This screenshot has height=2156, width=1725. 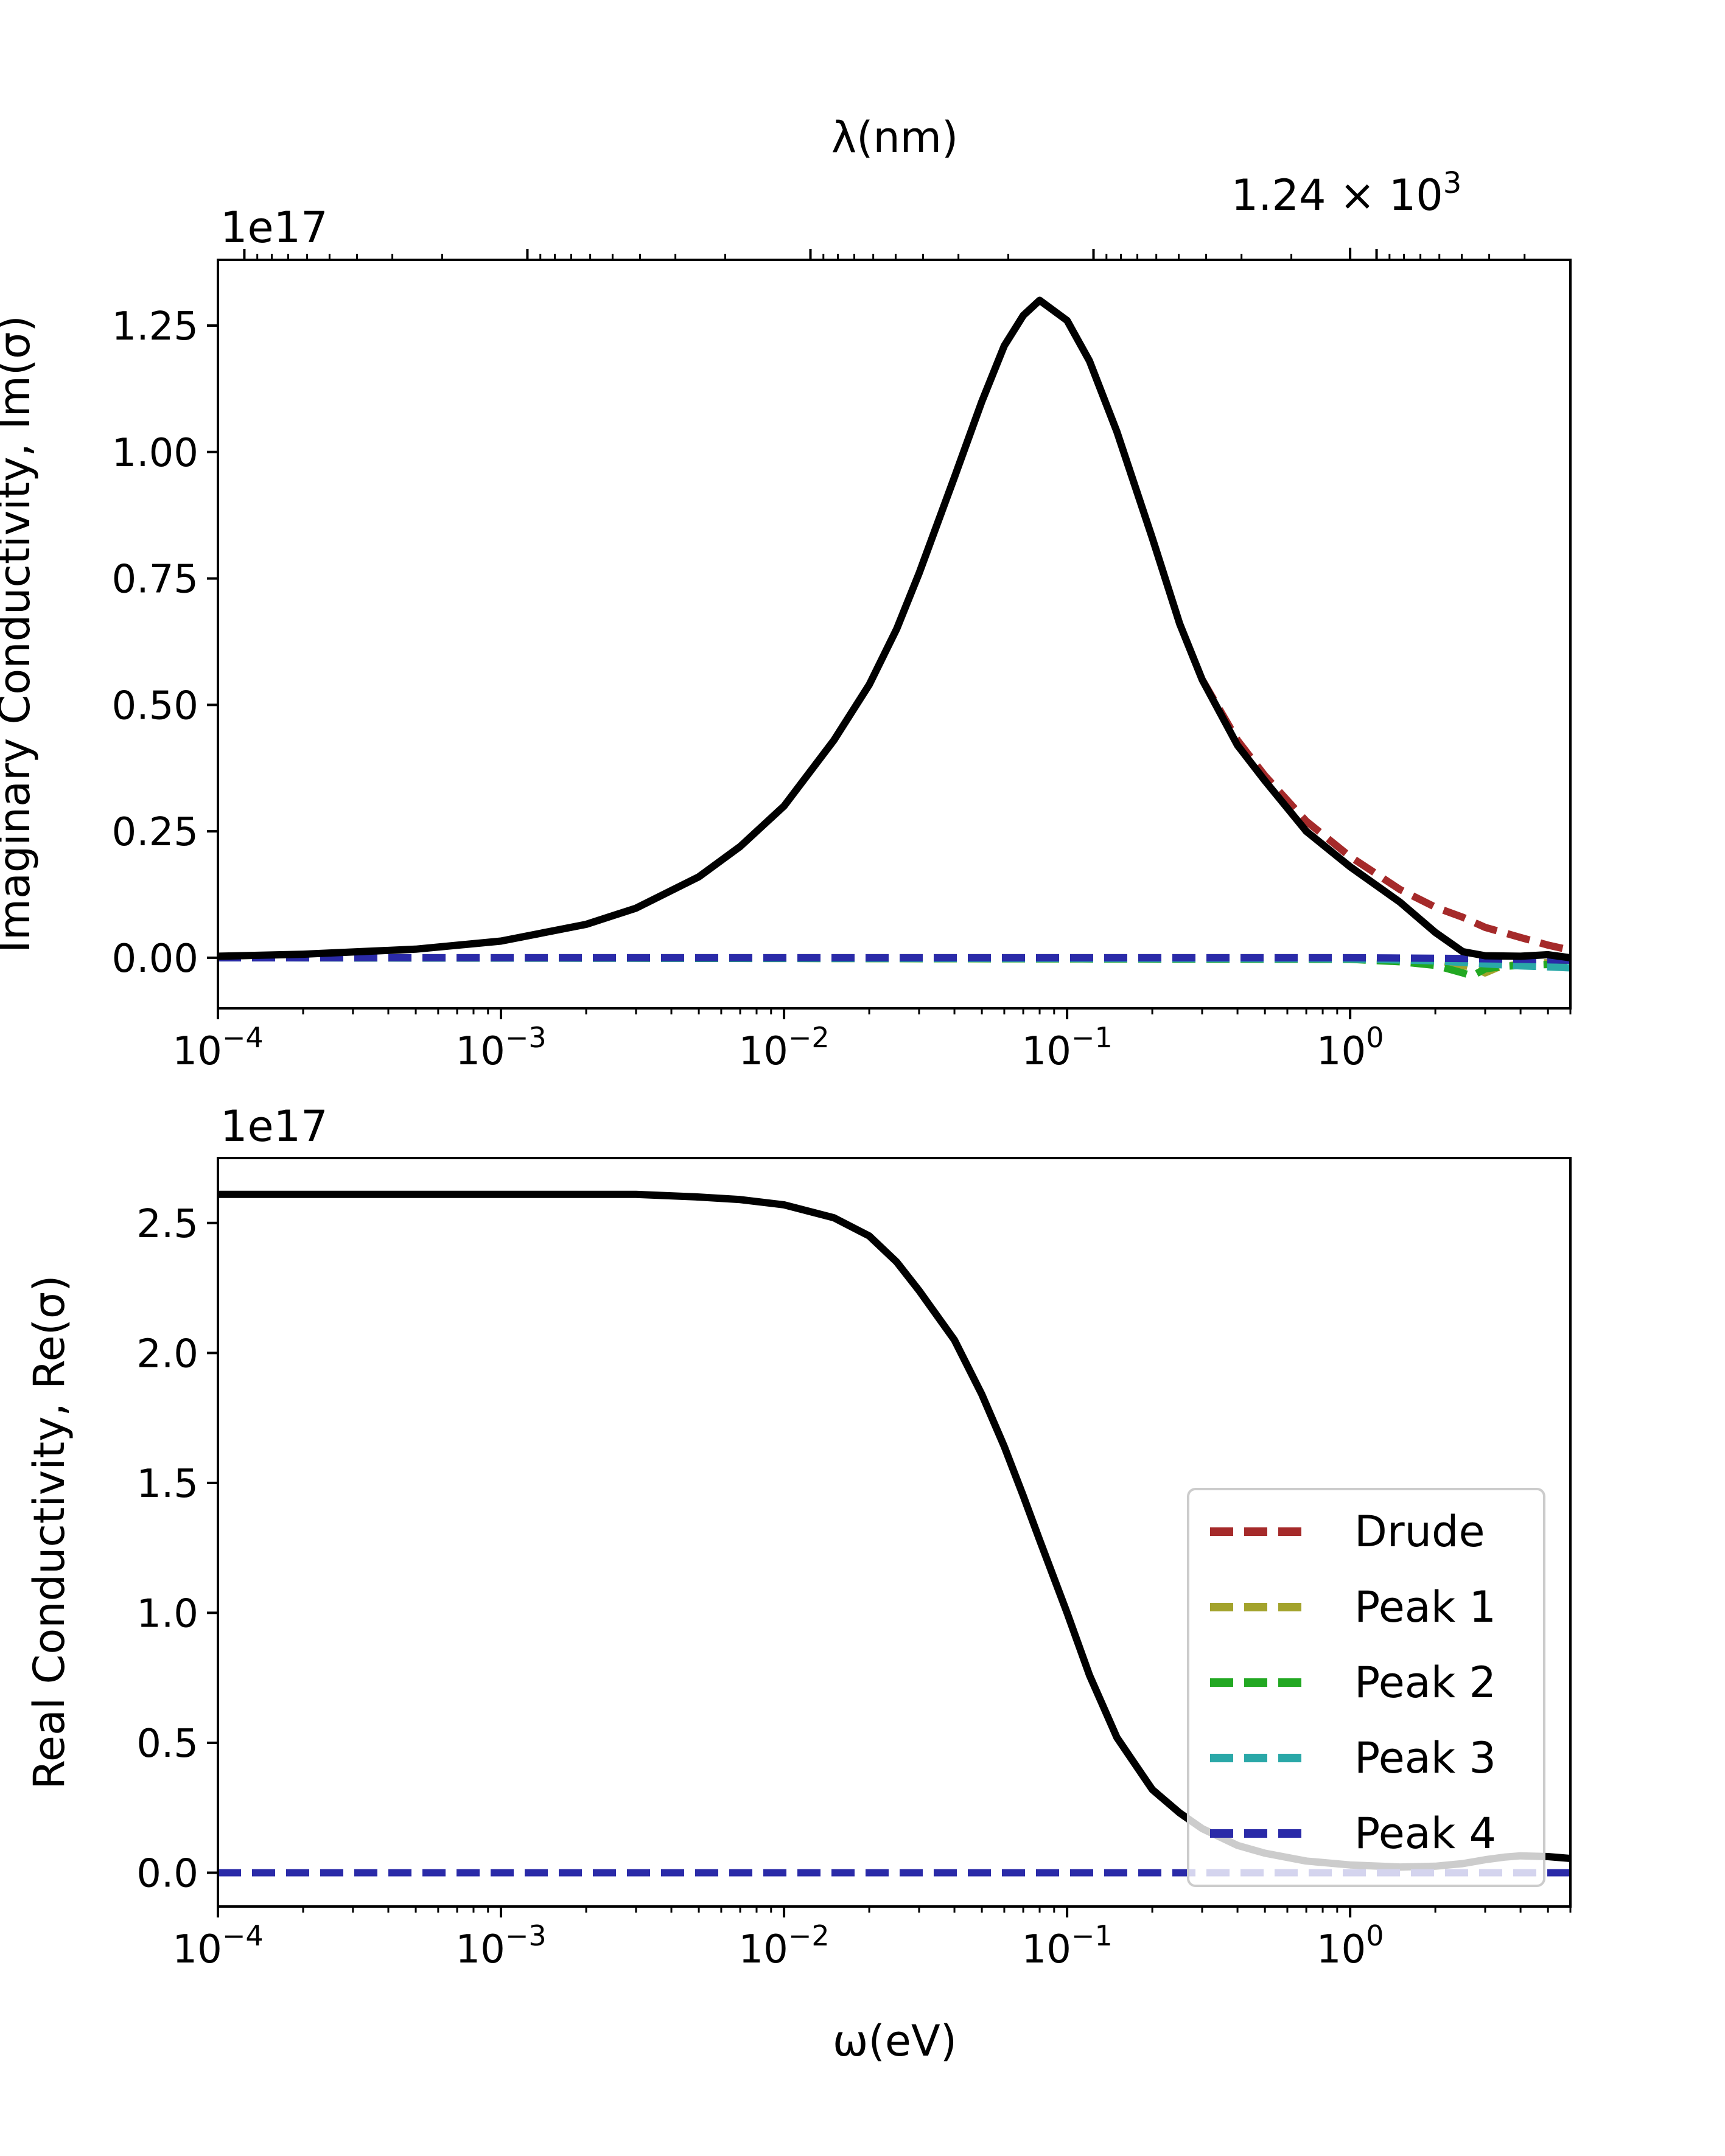 What do you see at coordinates (1353, 1607) in the screenshot?
I see `legend-entry-peak-1: Peak 1` at bounding box center [1353, 1607].